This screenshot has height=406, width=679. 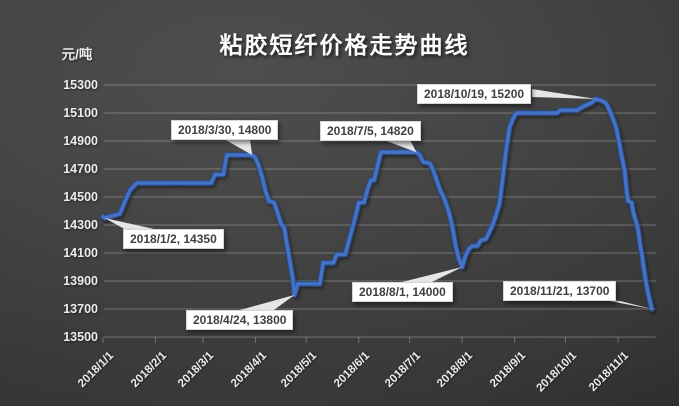 What do you see at coordinates (80, 197) in the screenshot?
I see `y-tick-label: 14500` at bounding box center [80, 197].